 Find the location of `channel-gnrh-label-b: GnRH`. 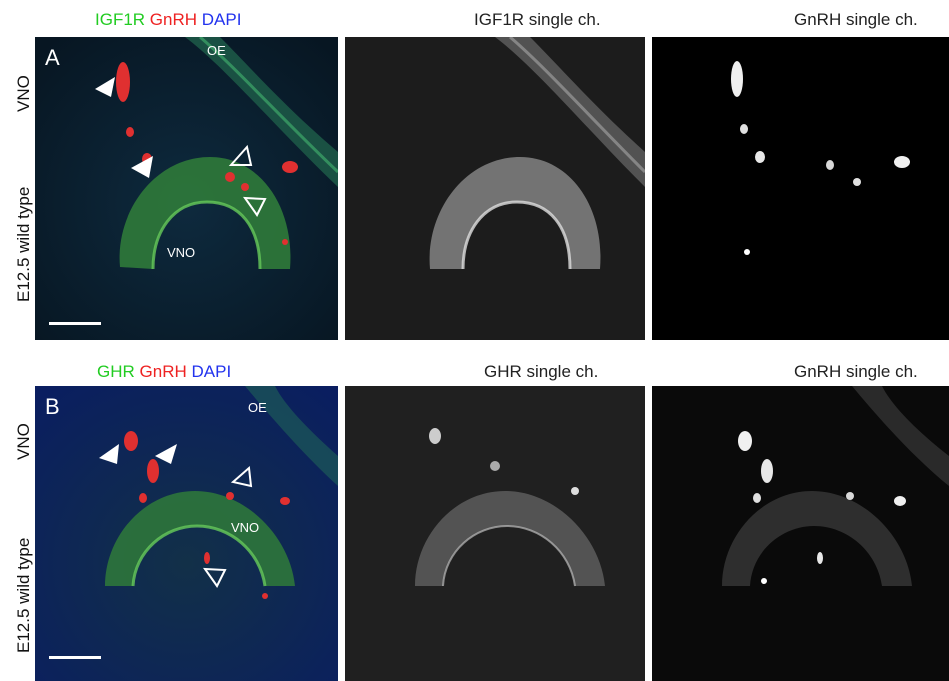

channel-gnrh-label-b: GnRH is located at coordinates (163, 371).